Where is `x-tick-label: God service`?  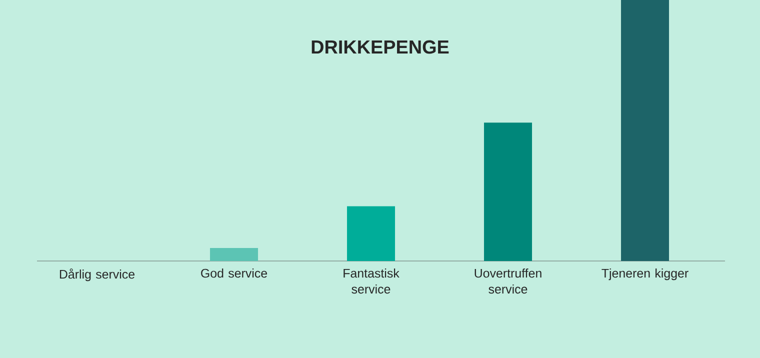 x-tick-label: God service is located at coordinates (234, 273).